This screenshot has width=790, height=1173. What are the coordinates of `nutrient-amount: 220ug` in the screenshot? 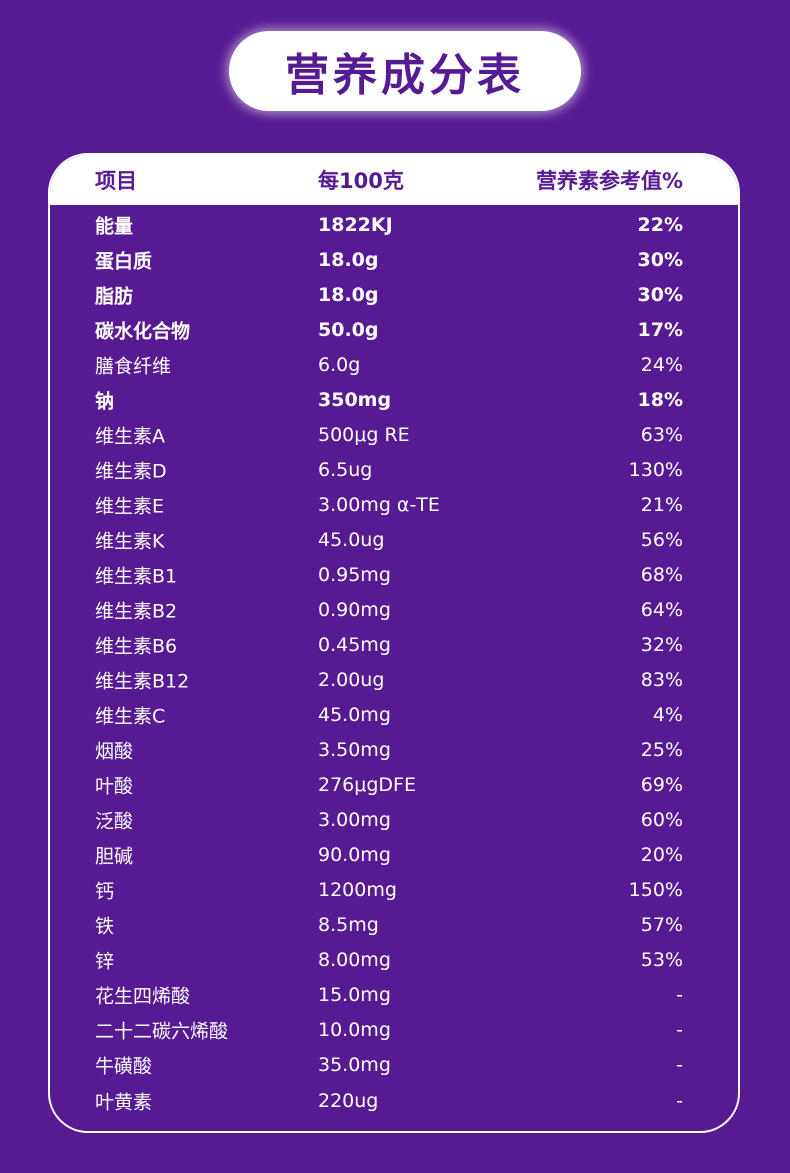 It's located at (348, 1100).